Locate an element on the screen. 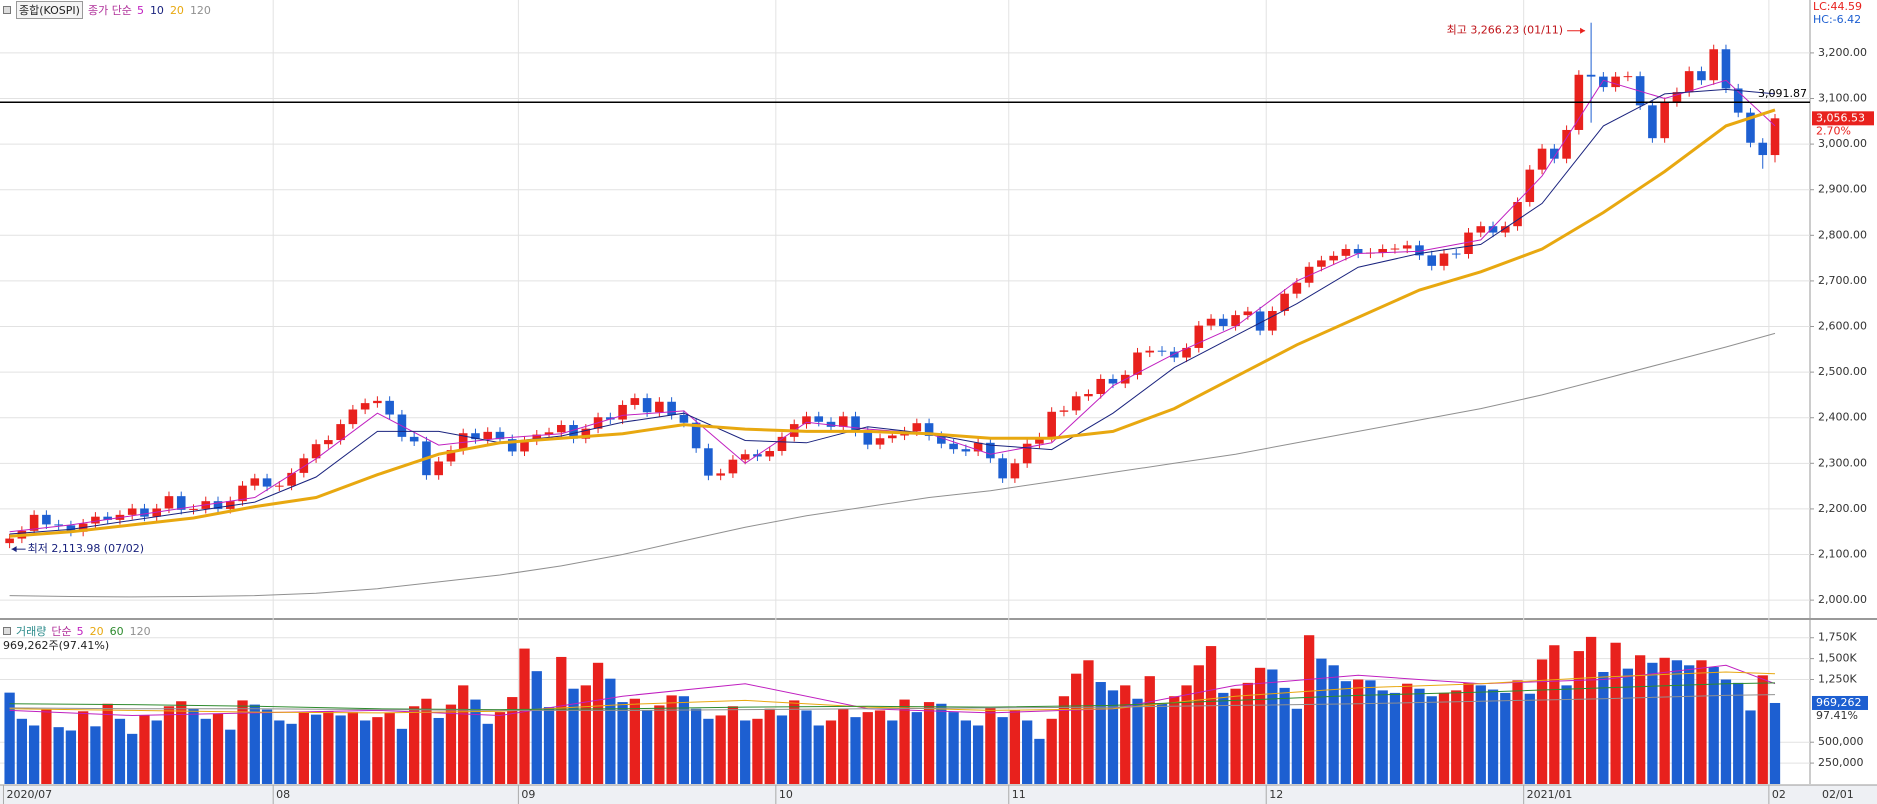 This screenshot has width=1877, height=804. ma-legend-label: 단순 is located at coordinates (61, 631).